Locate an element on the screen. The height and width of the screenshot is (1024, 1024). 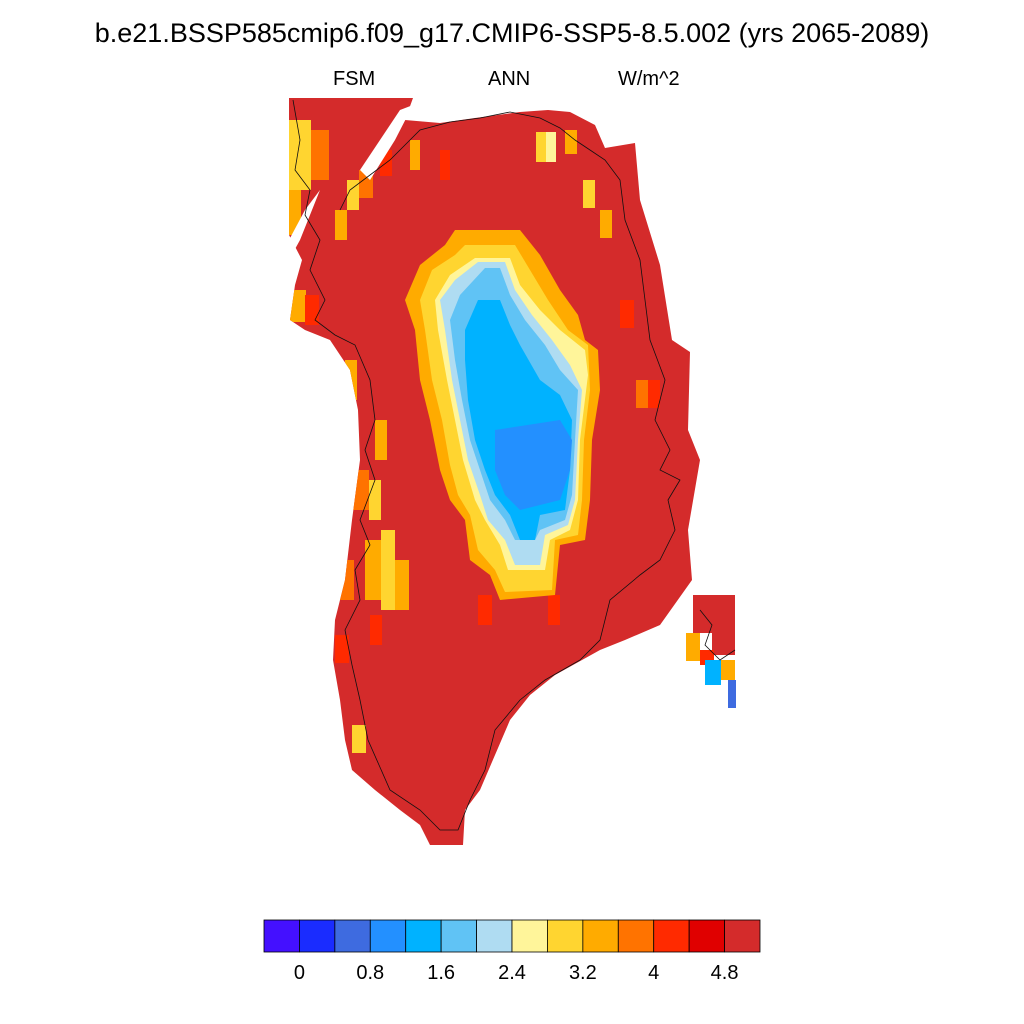
subtitle-variable: FSM is located at coordinates (354, 79).